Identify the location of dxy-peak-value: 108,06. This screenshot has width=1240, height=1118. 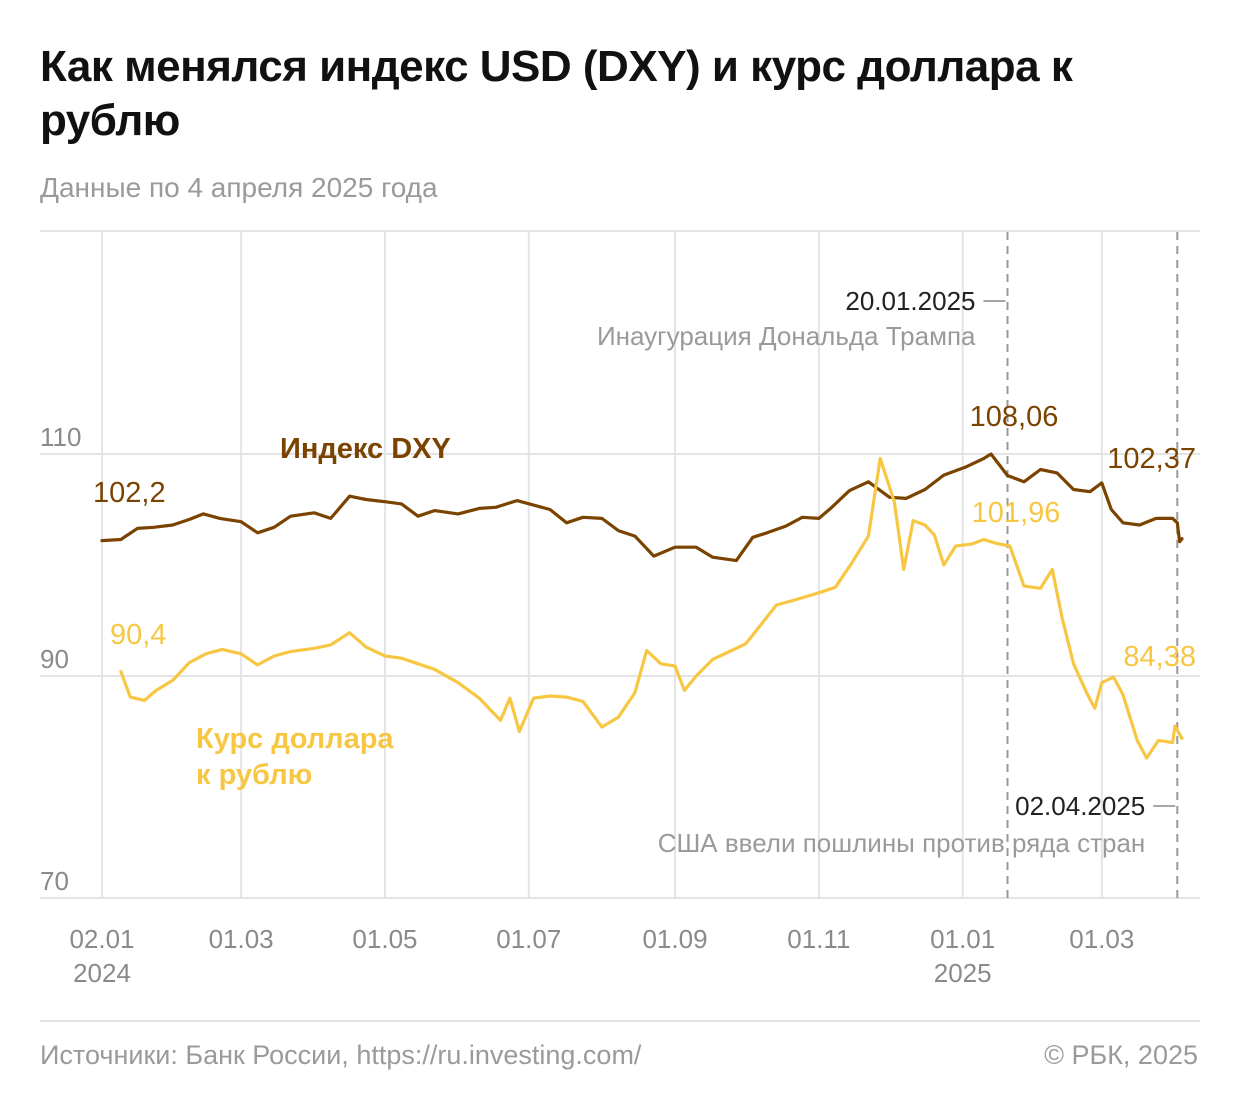
(1014, 417).